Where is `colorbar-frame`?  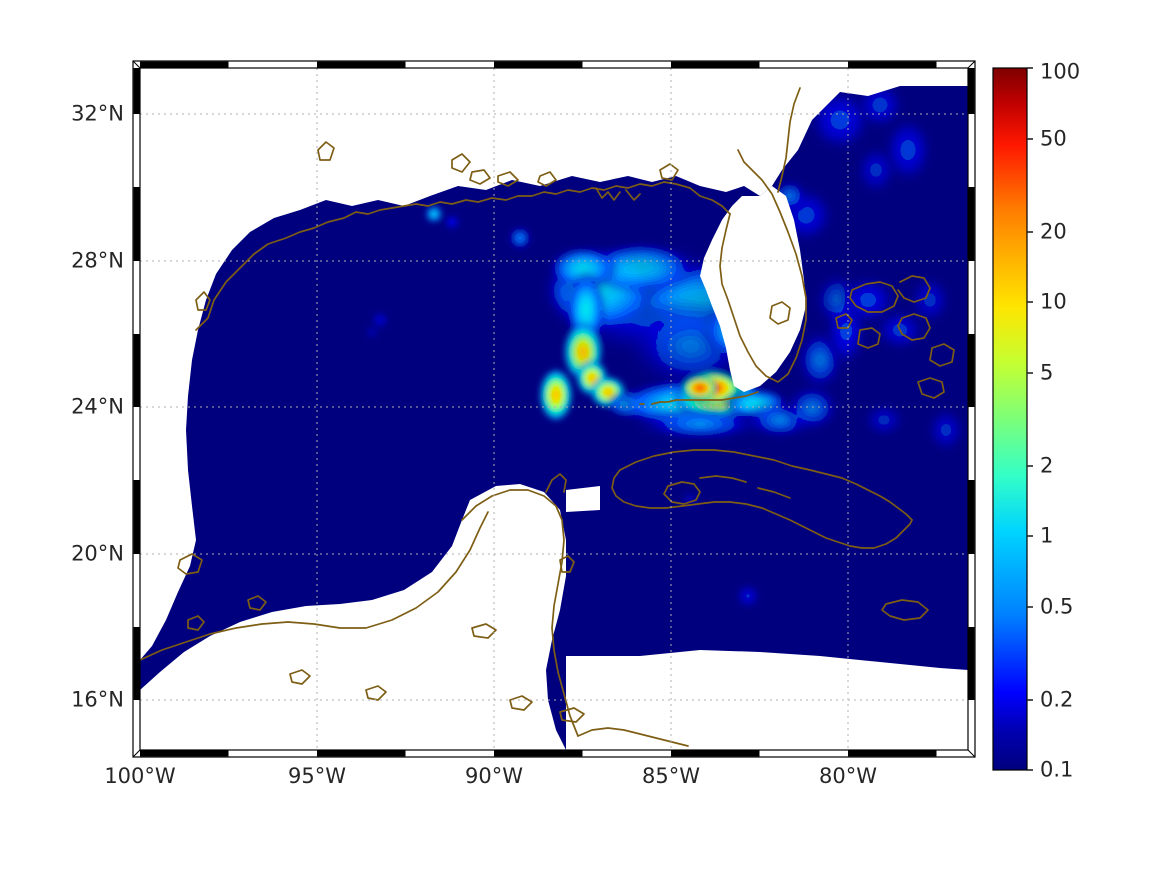 colorbar-frame is located at coordinates (1010, 419).